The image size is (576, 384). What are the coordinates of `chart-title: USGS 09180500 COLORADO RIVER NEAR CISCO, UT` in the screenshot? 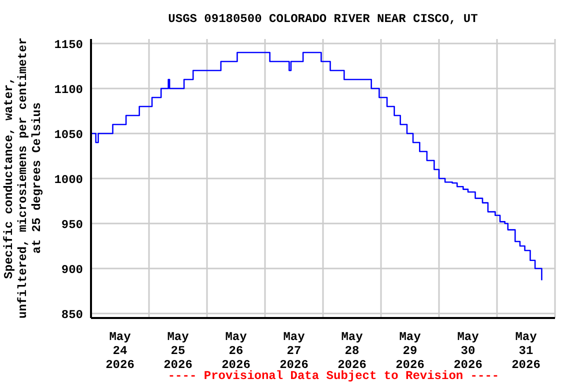 It's located at (323, 19).